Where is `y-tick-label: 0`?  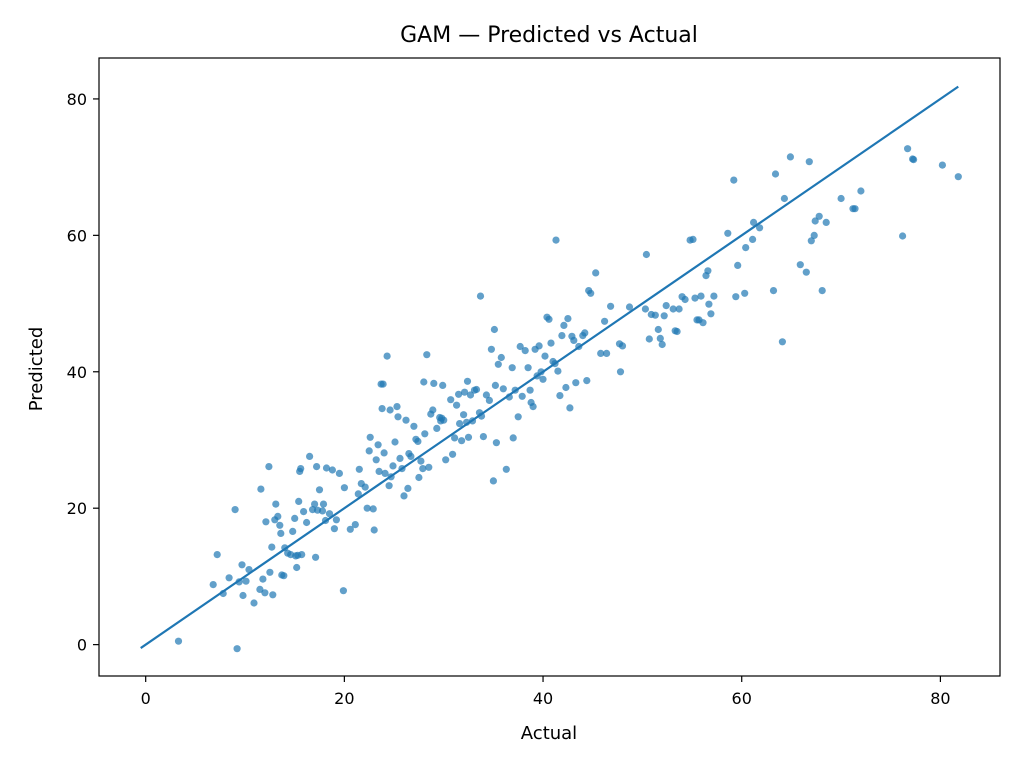
y-tick-label: 0 is located at coordinates (82, 645).